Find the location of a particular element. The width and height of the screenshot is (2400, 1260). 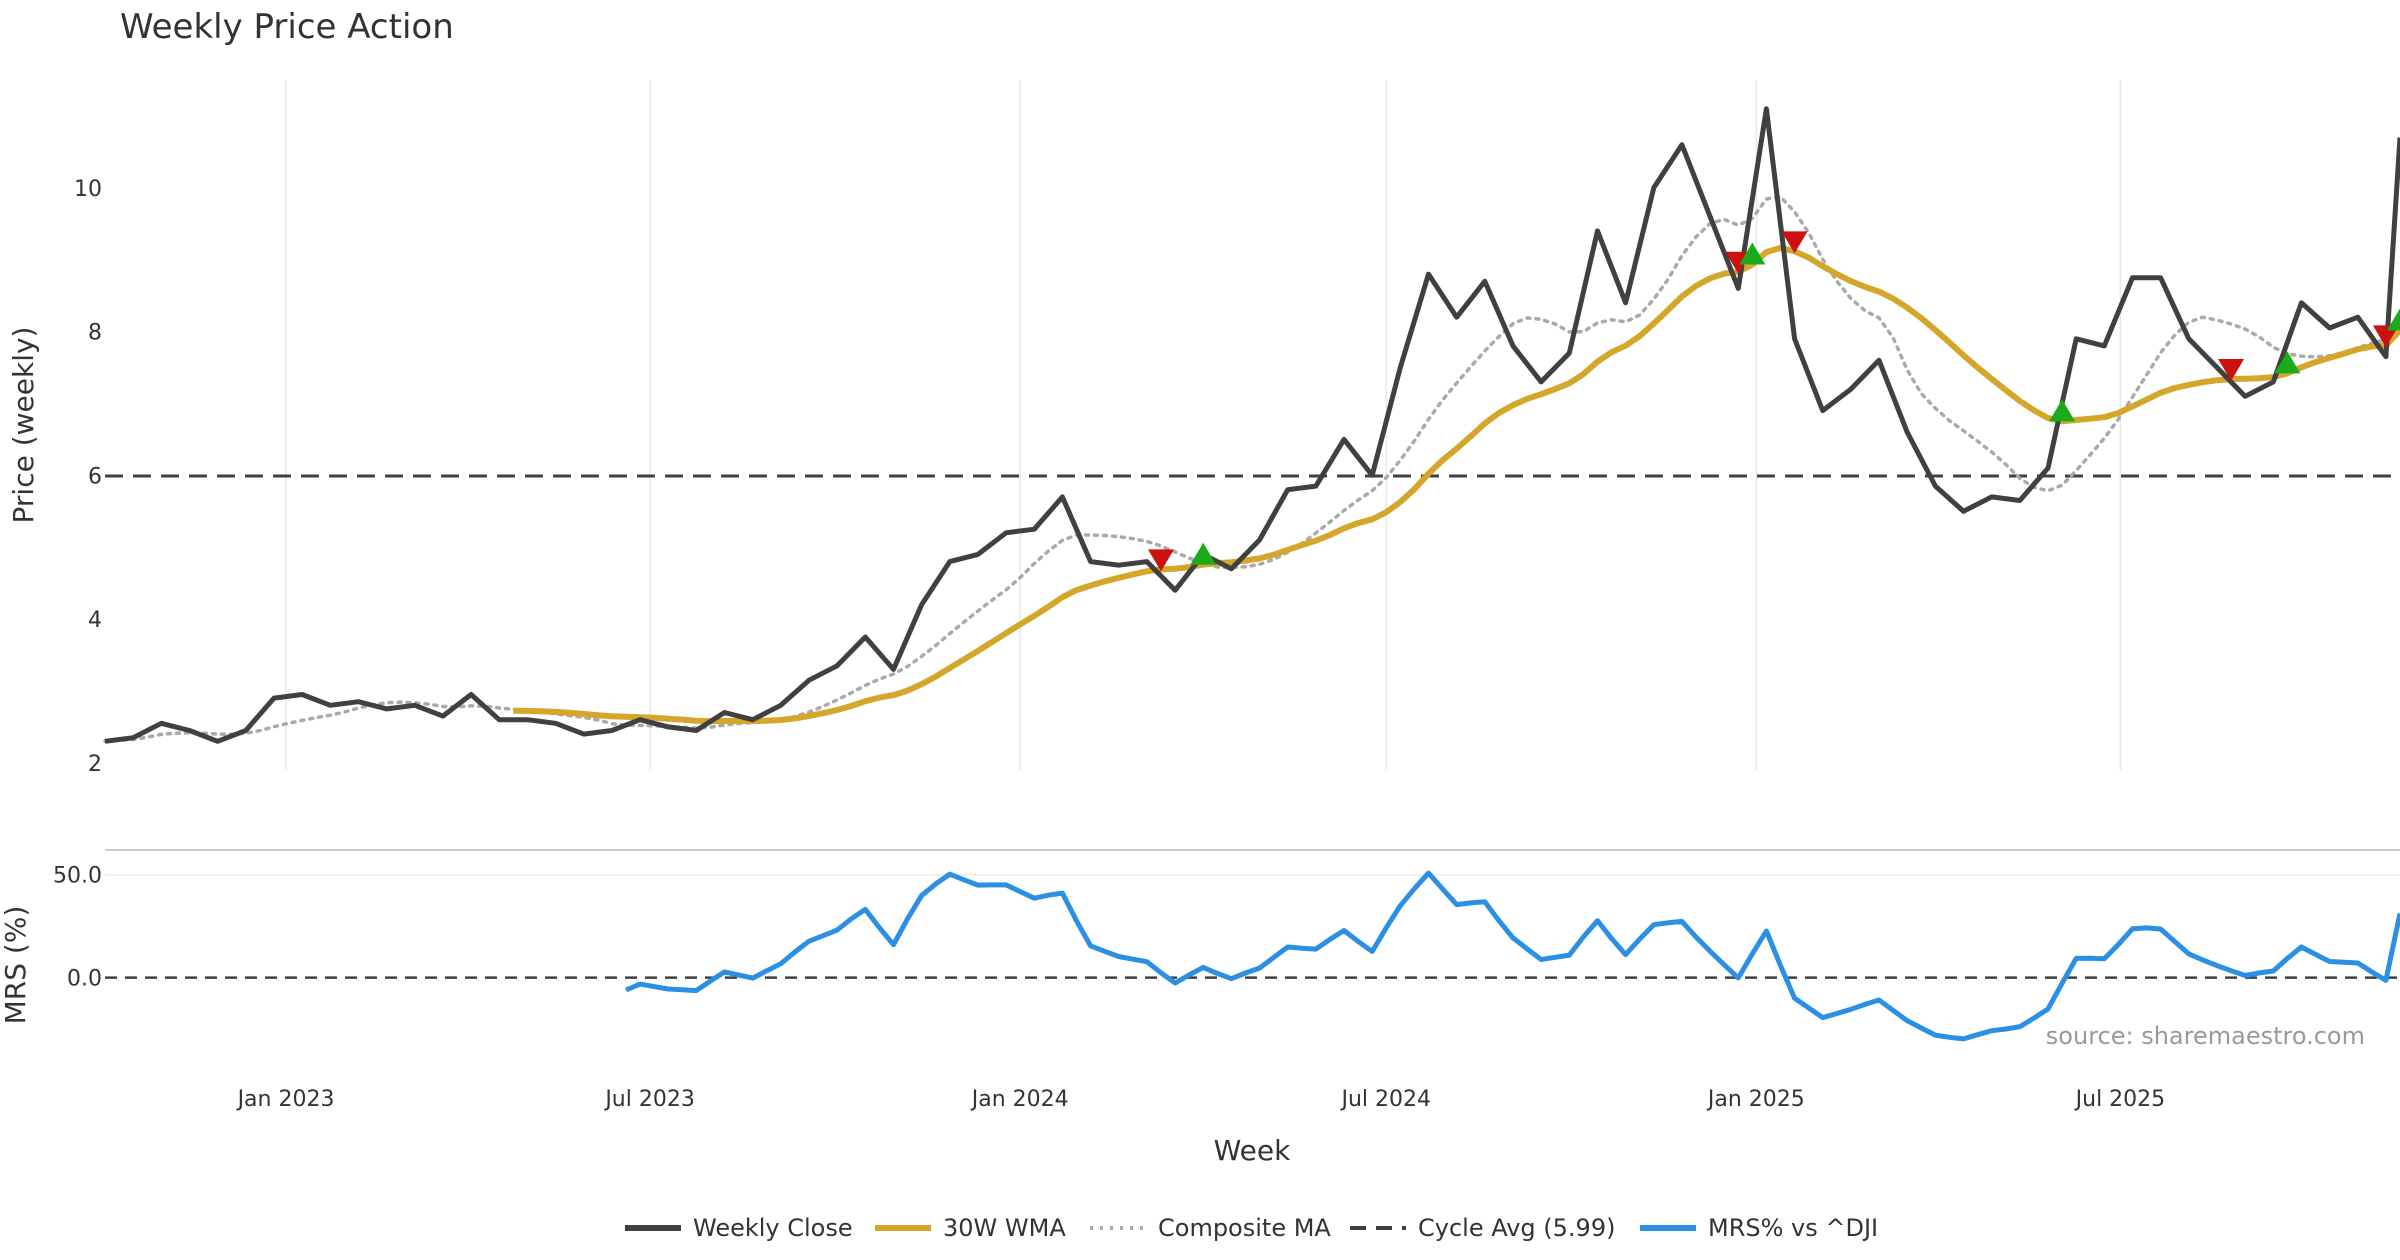

x-tick-label: Jul 2024 is located at coordinates (1385, 1099).